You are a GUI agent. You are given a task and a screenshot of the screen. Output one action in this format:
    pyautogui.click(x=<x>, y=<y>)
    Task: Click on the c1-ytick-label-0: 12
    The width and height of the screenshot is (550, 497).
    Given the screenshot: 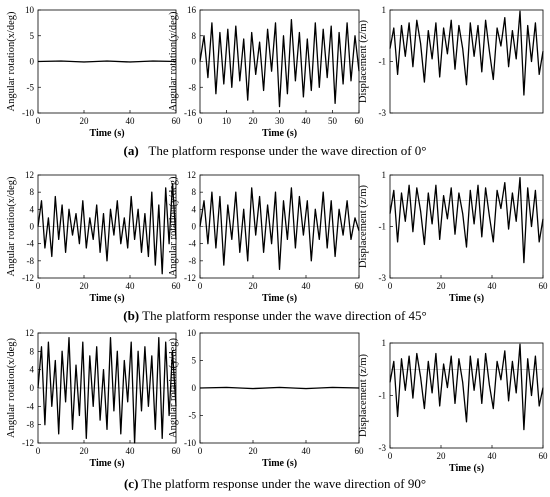 What is the action you would take?
    pyautogui.click(x=29, y=333)
    